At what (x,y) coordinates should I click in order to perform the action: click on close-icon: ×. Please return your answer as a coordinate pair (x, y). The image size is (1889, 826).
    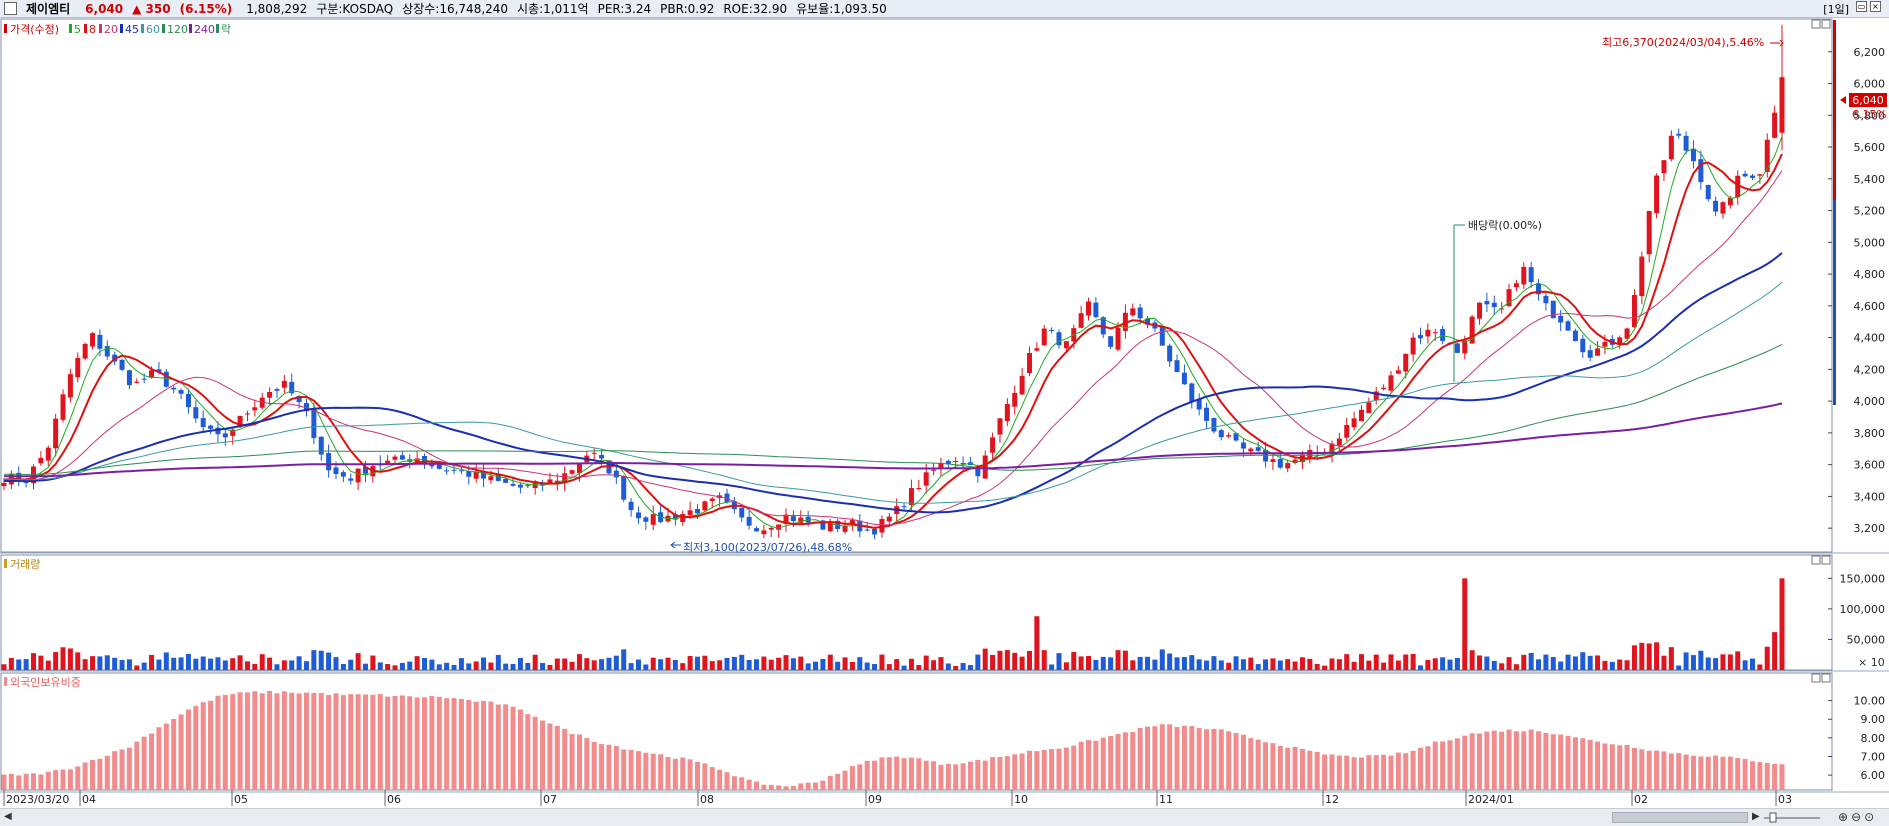
    Looking at the image, I should click on (1875, 6).